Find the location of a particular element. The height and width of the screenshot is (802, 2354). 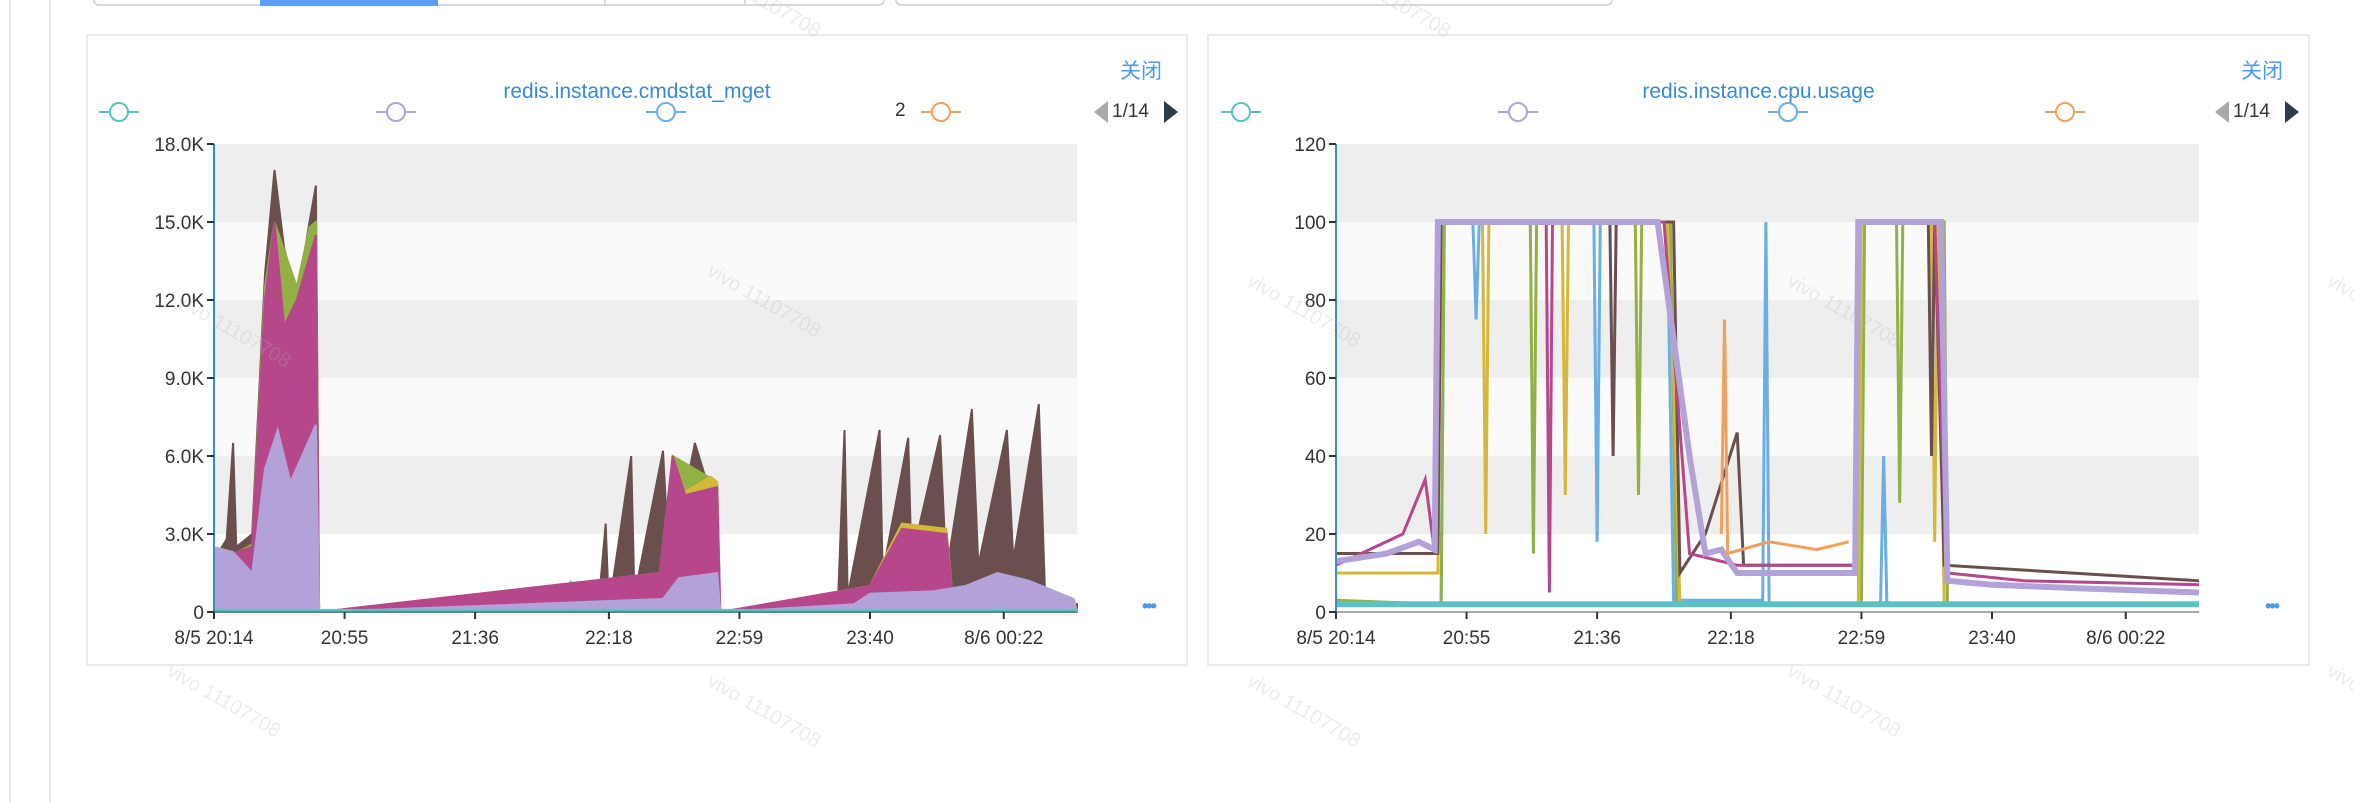

y-tick-label: 60 is located at coordinates (1315, 379).